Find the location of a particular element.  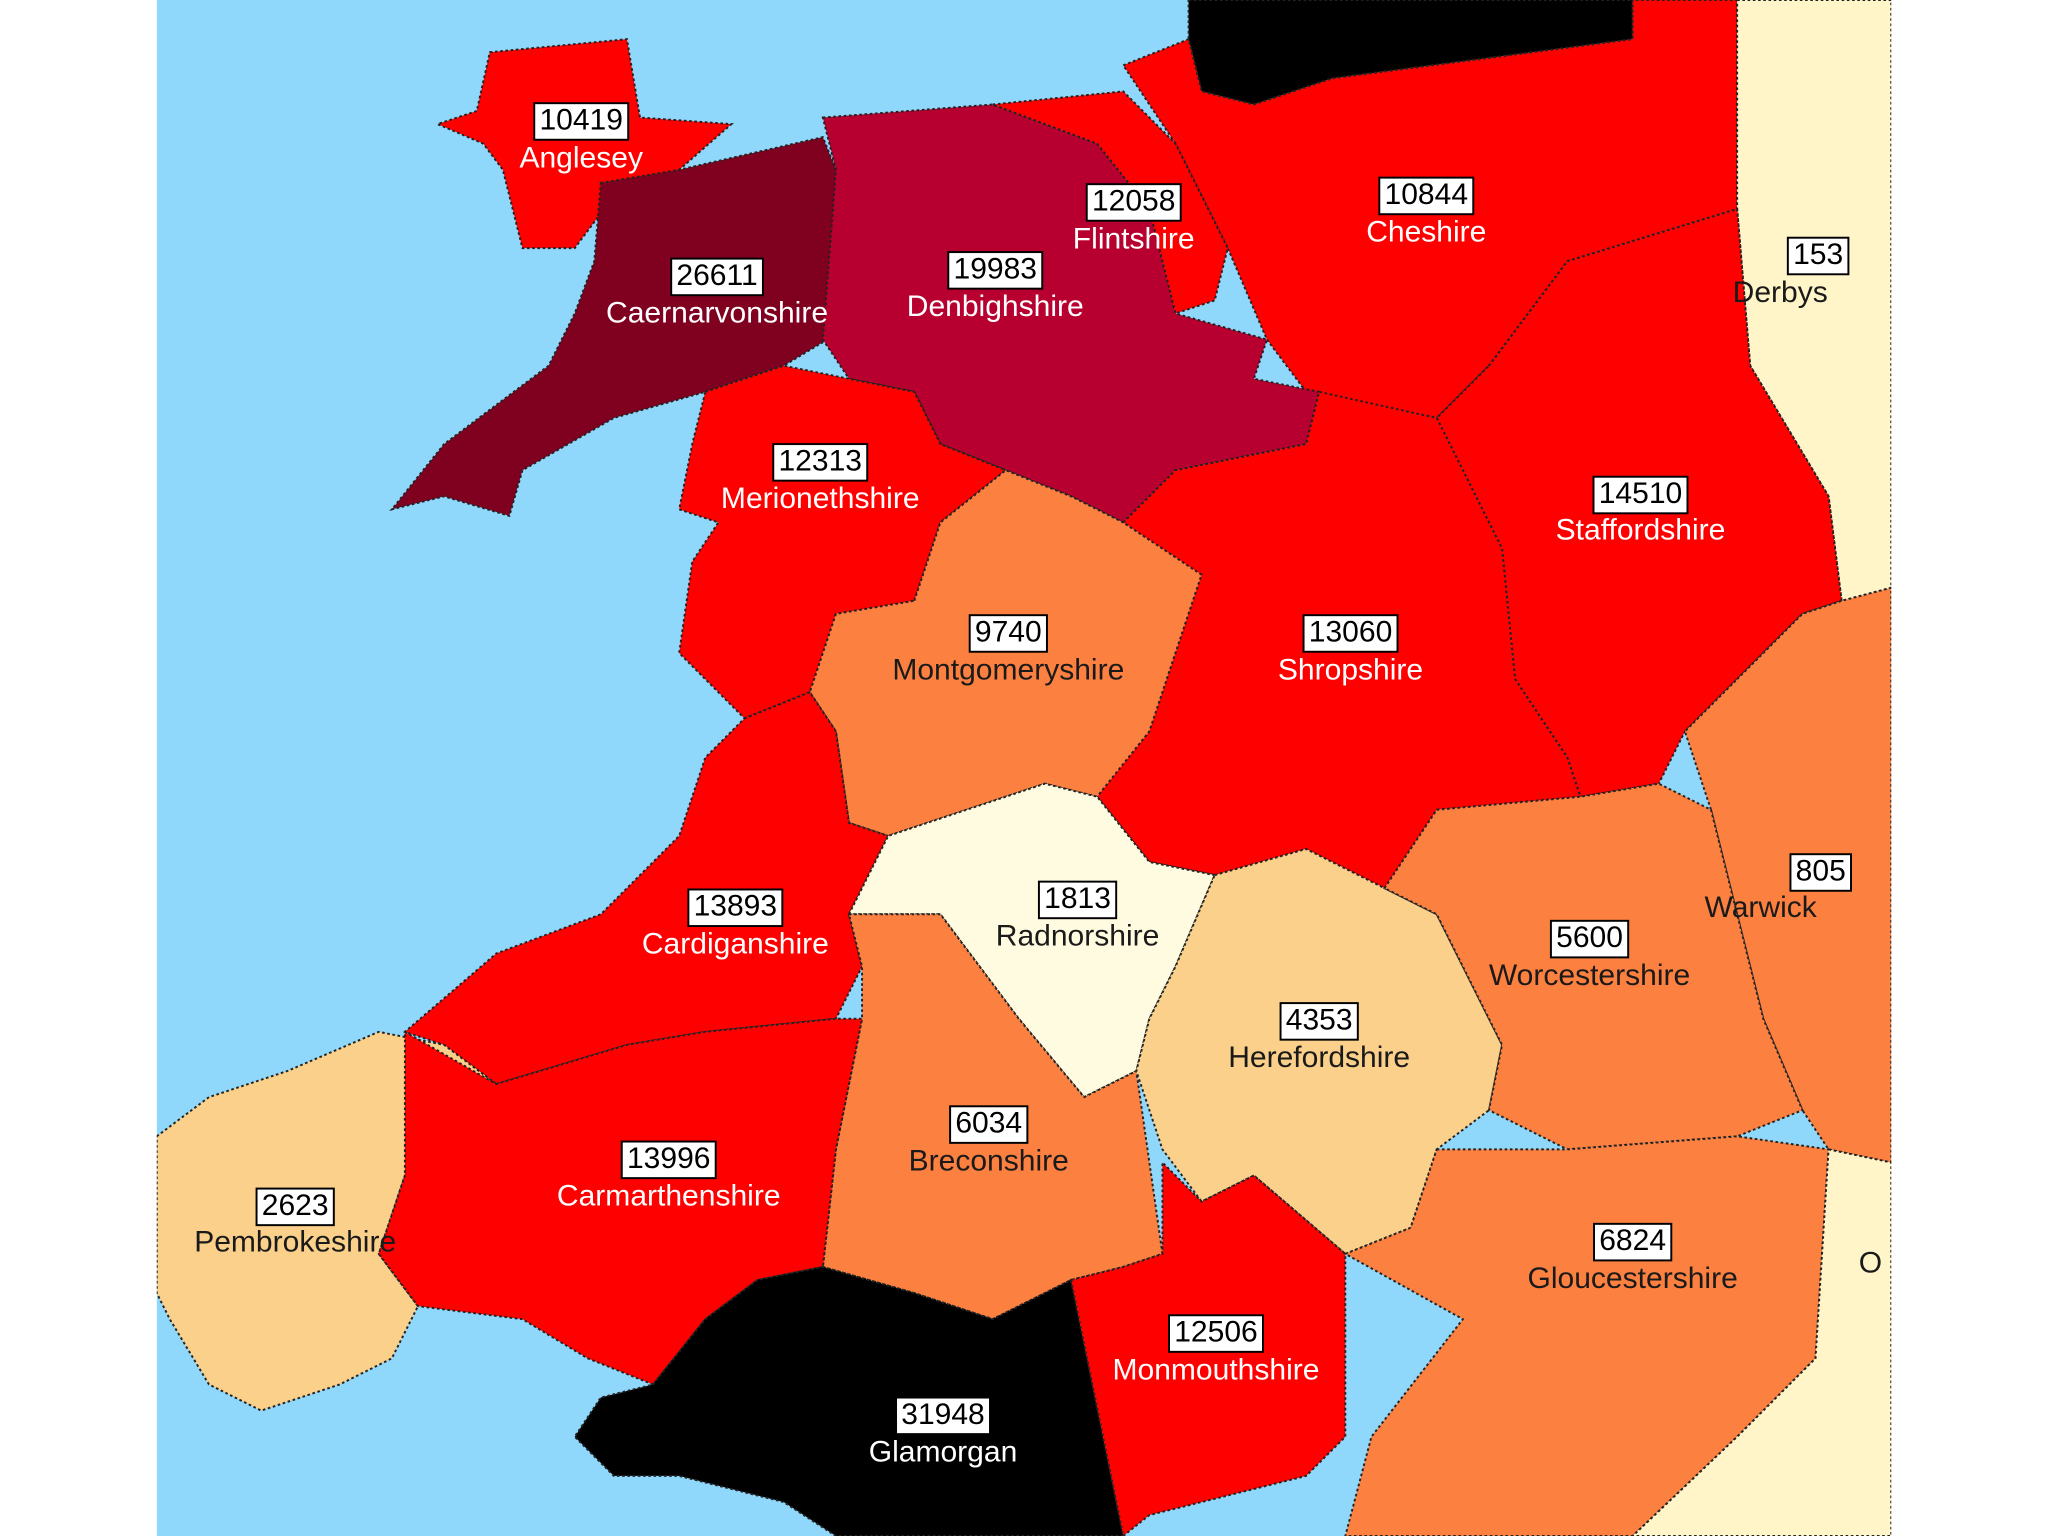

value-label: 6824 is located at coordinates (1632, 1240).